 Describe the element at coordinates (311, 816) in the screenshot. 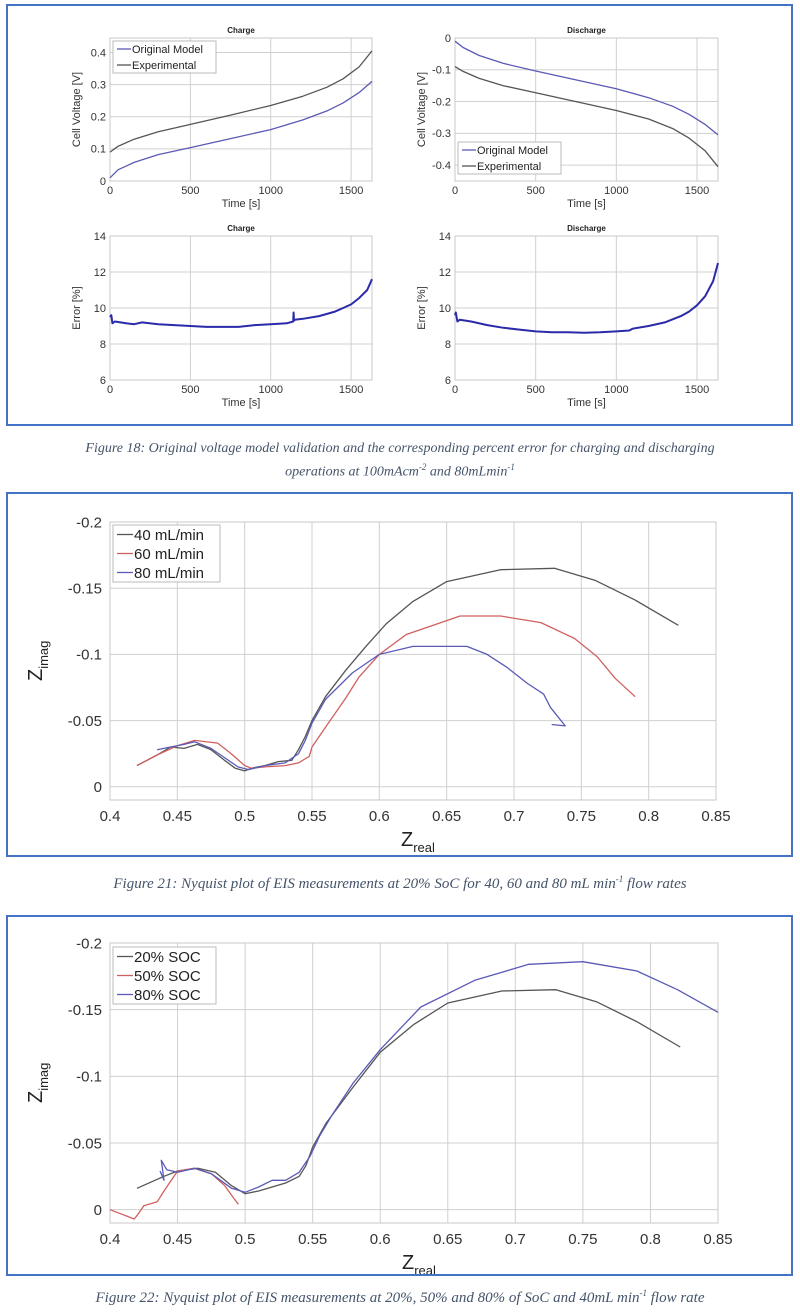

I see `x-tick-label: 0.55` at that location.